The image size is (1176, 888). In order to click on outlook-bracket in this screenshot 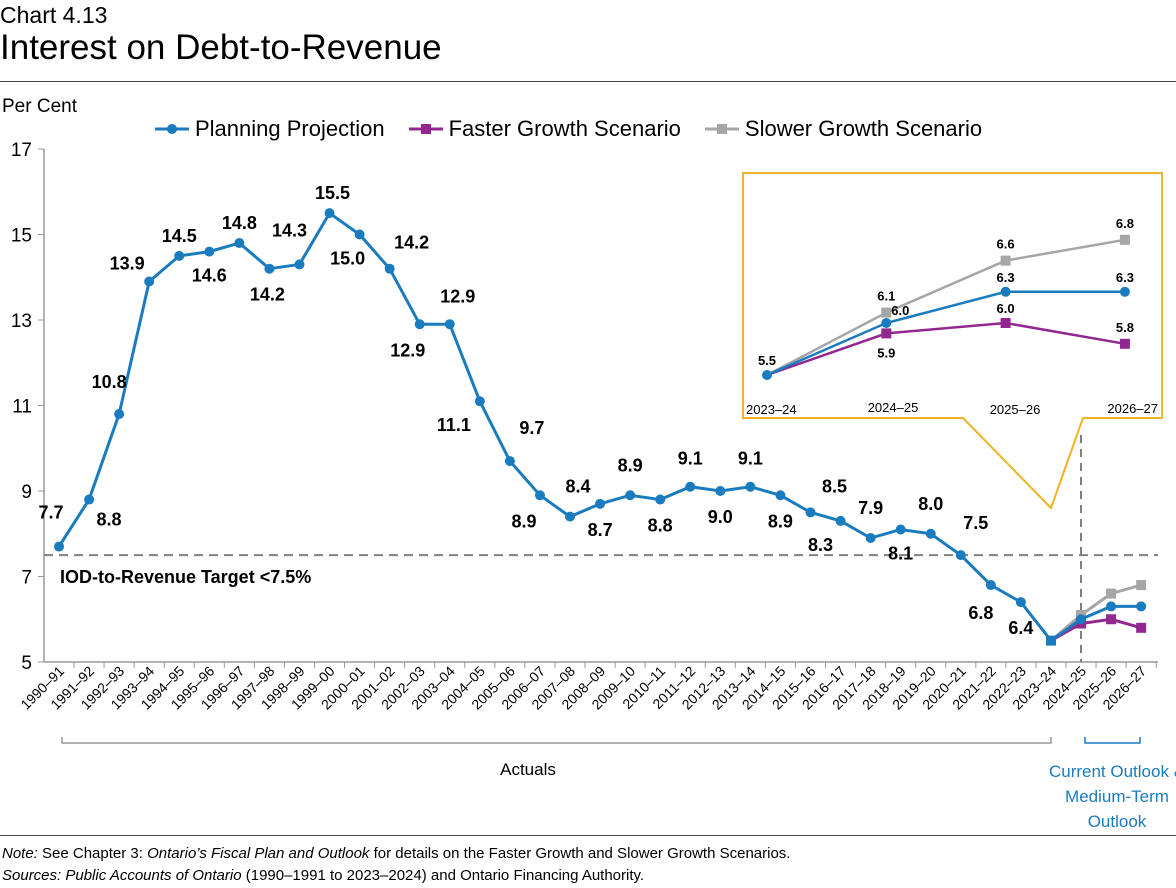, I will do `click(1112, 740)`.